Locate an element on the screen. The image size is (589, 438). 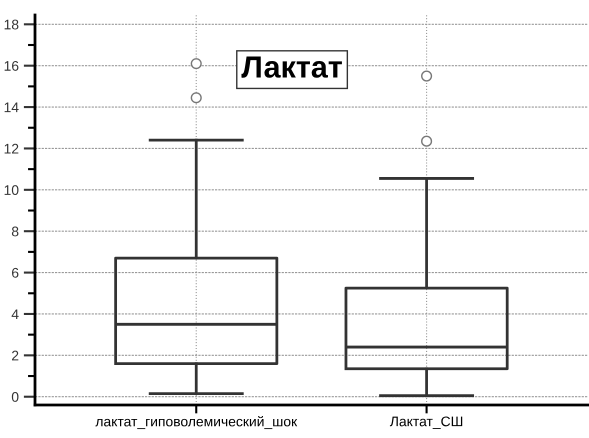
y-tick-label: 2 is located at coordinates (15, 355).